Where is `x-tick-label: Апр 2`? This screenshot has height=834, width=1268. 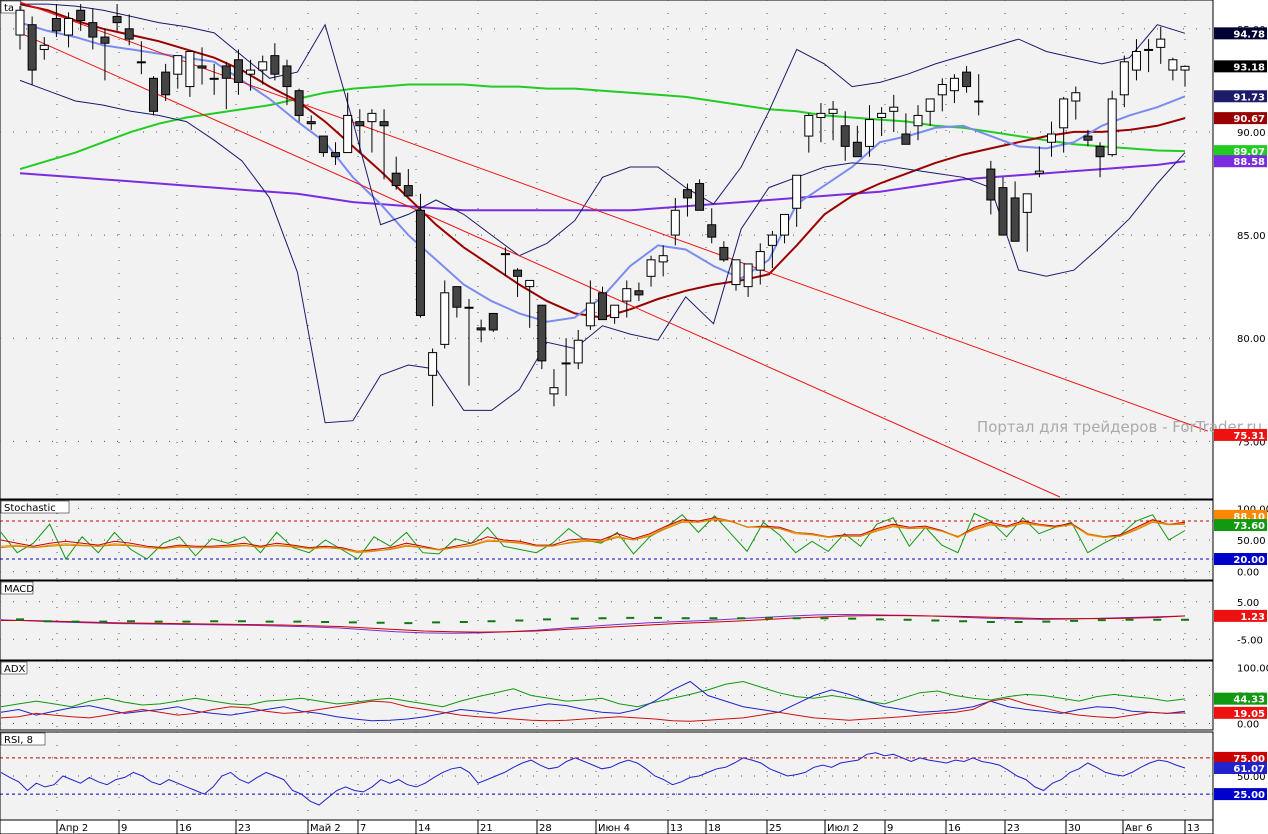
x-tick-label: Апр 2 is located at coordinates (73, 828).